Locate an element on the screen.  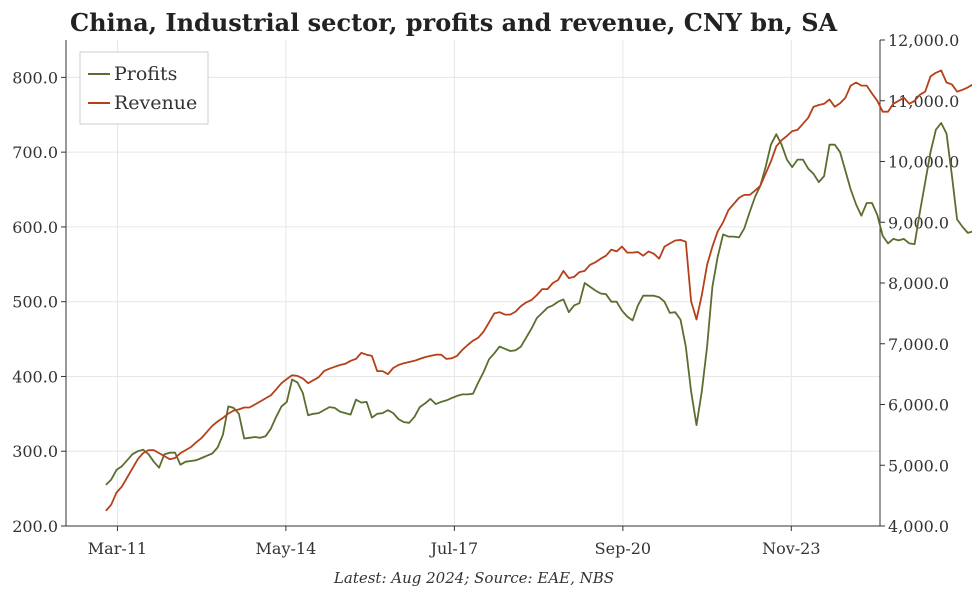
left-tick-label: 200.0 is located at coordinates (35, 526).